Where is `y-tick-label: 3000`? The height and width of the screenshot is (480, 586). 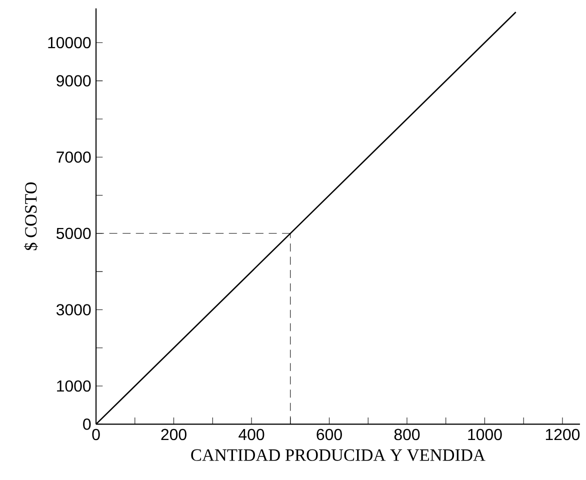 y-tick-label: 3000 is located at coordinates (73, 310).